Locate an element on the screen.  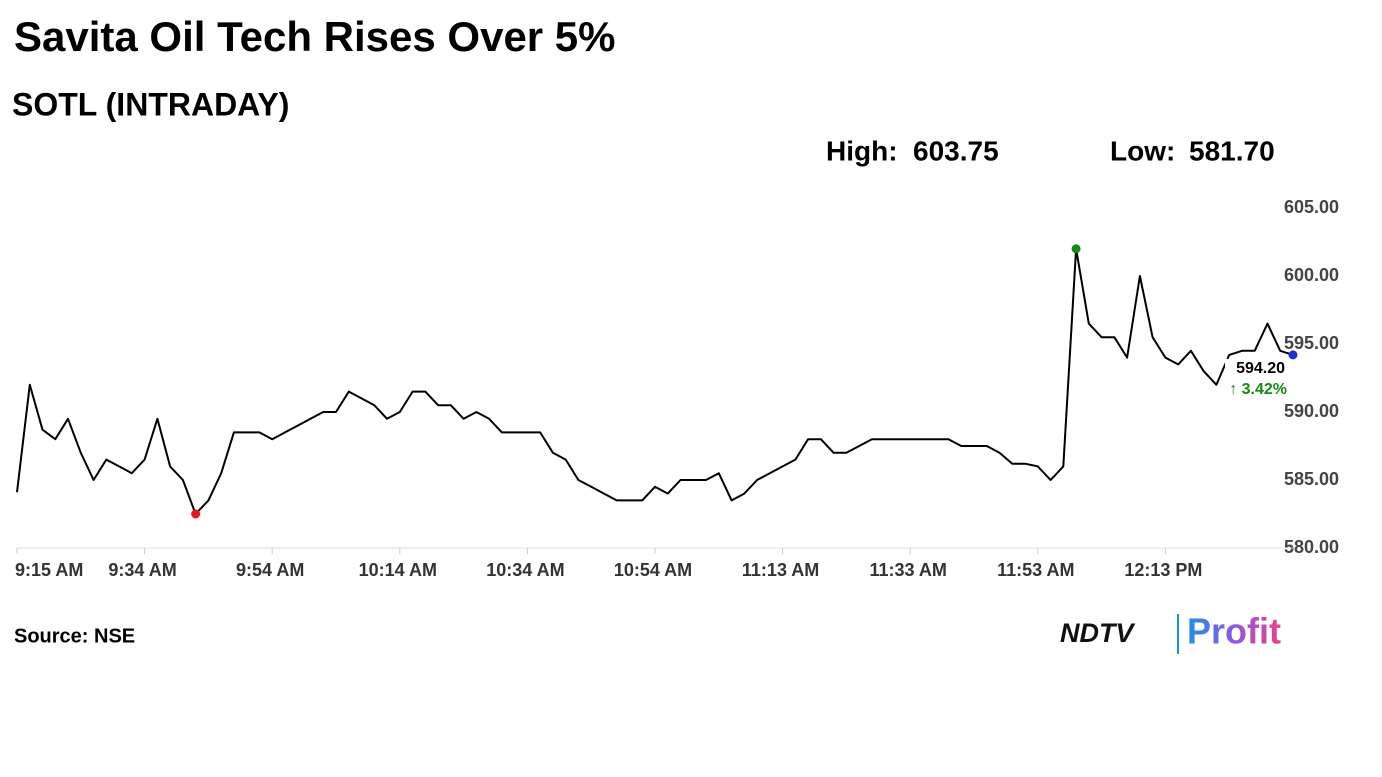
x-tick-label: 9:54 AM is located at coordinates (270, 570).